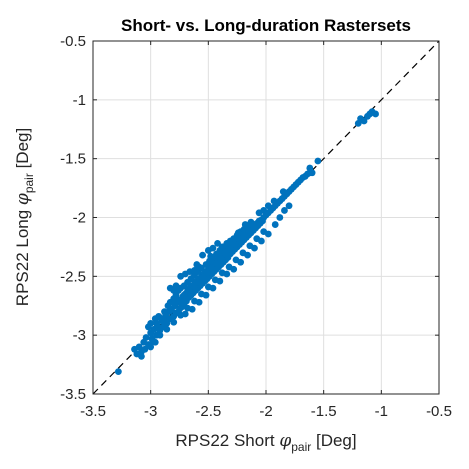 Image resolution: width=469 pixels, height=469 pixels. What do you see at coordinates (79, 218) in the screenshot?
I see `y-tick-label: -2` at bounding box center [79, 218].